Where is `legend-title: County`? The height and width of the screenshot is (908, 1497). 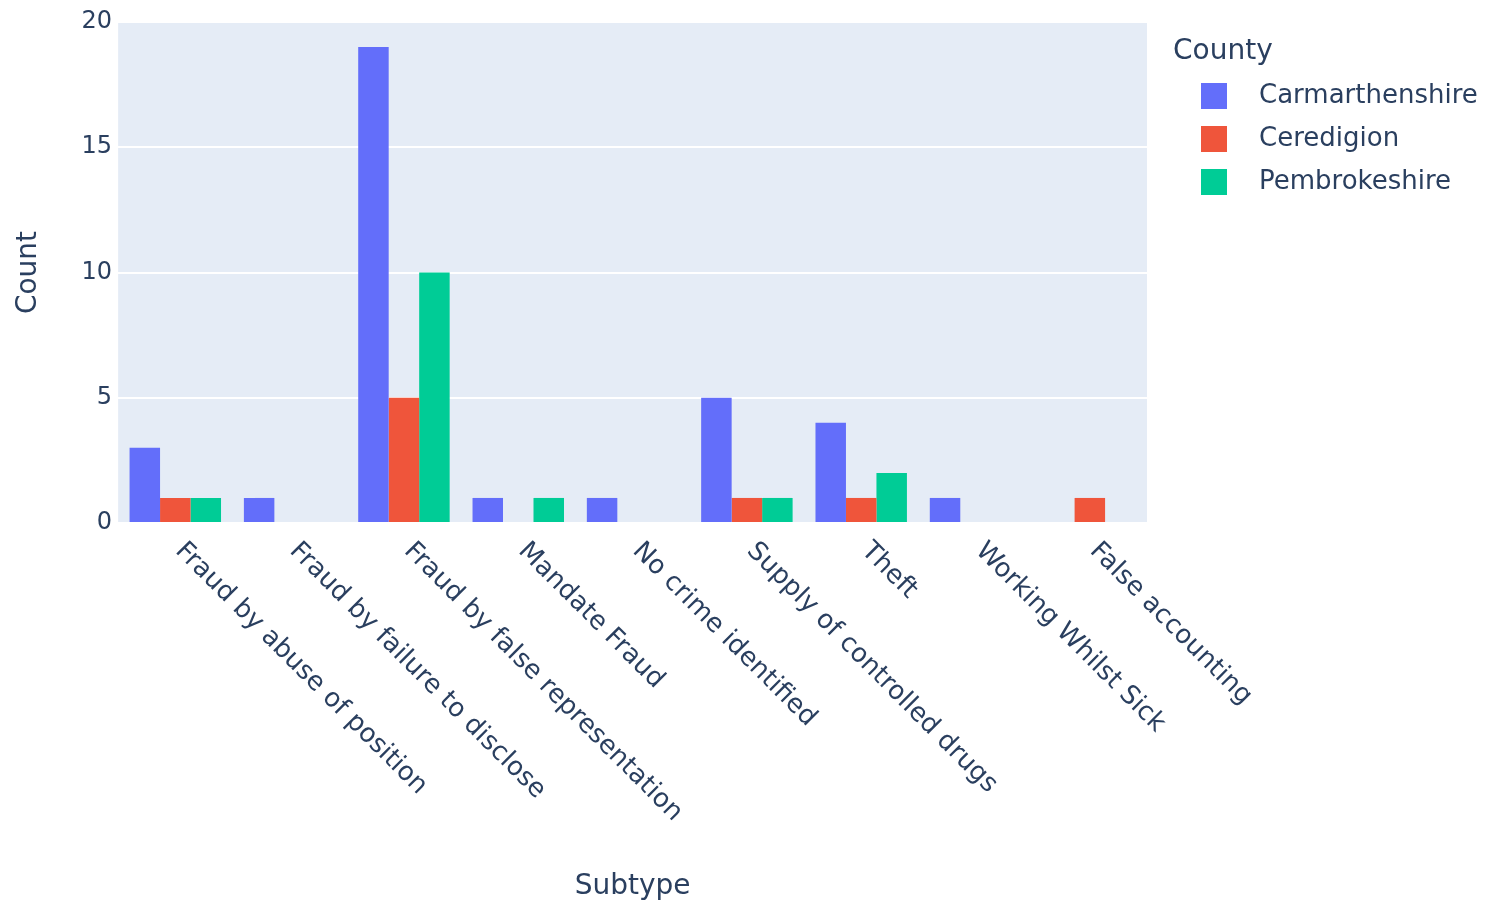
legend-title: County is located at coordinates (1223, 50).